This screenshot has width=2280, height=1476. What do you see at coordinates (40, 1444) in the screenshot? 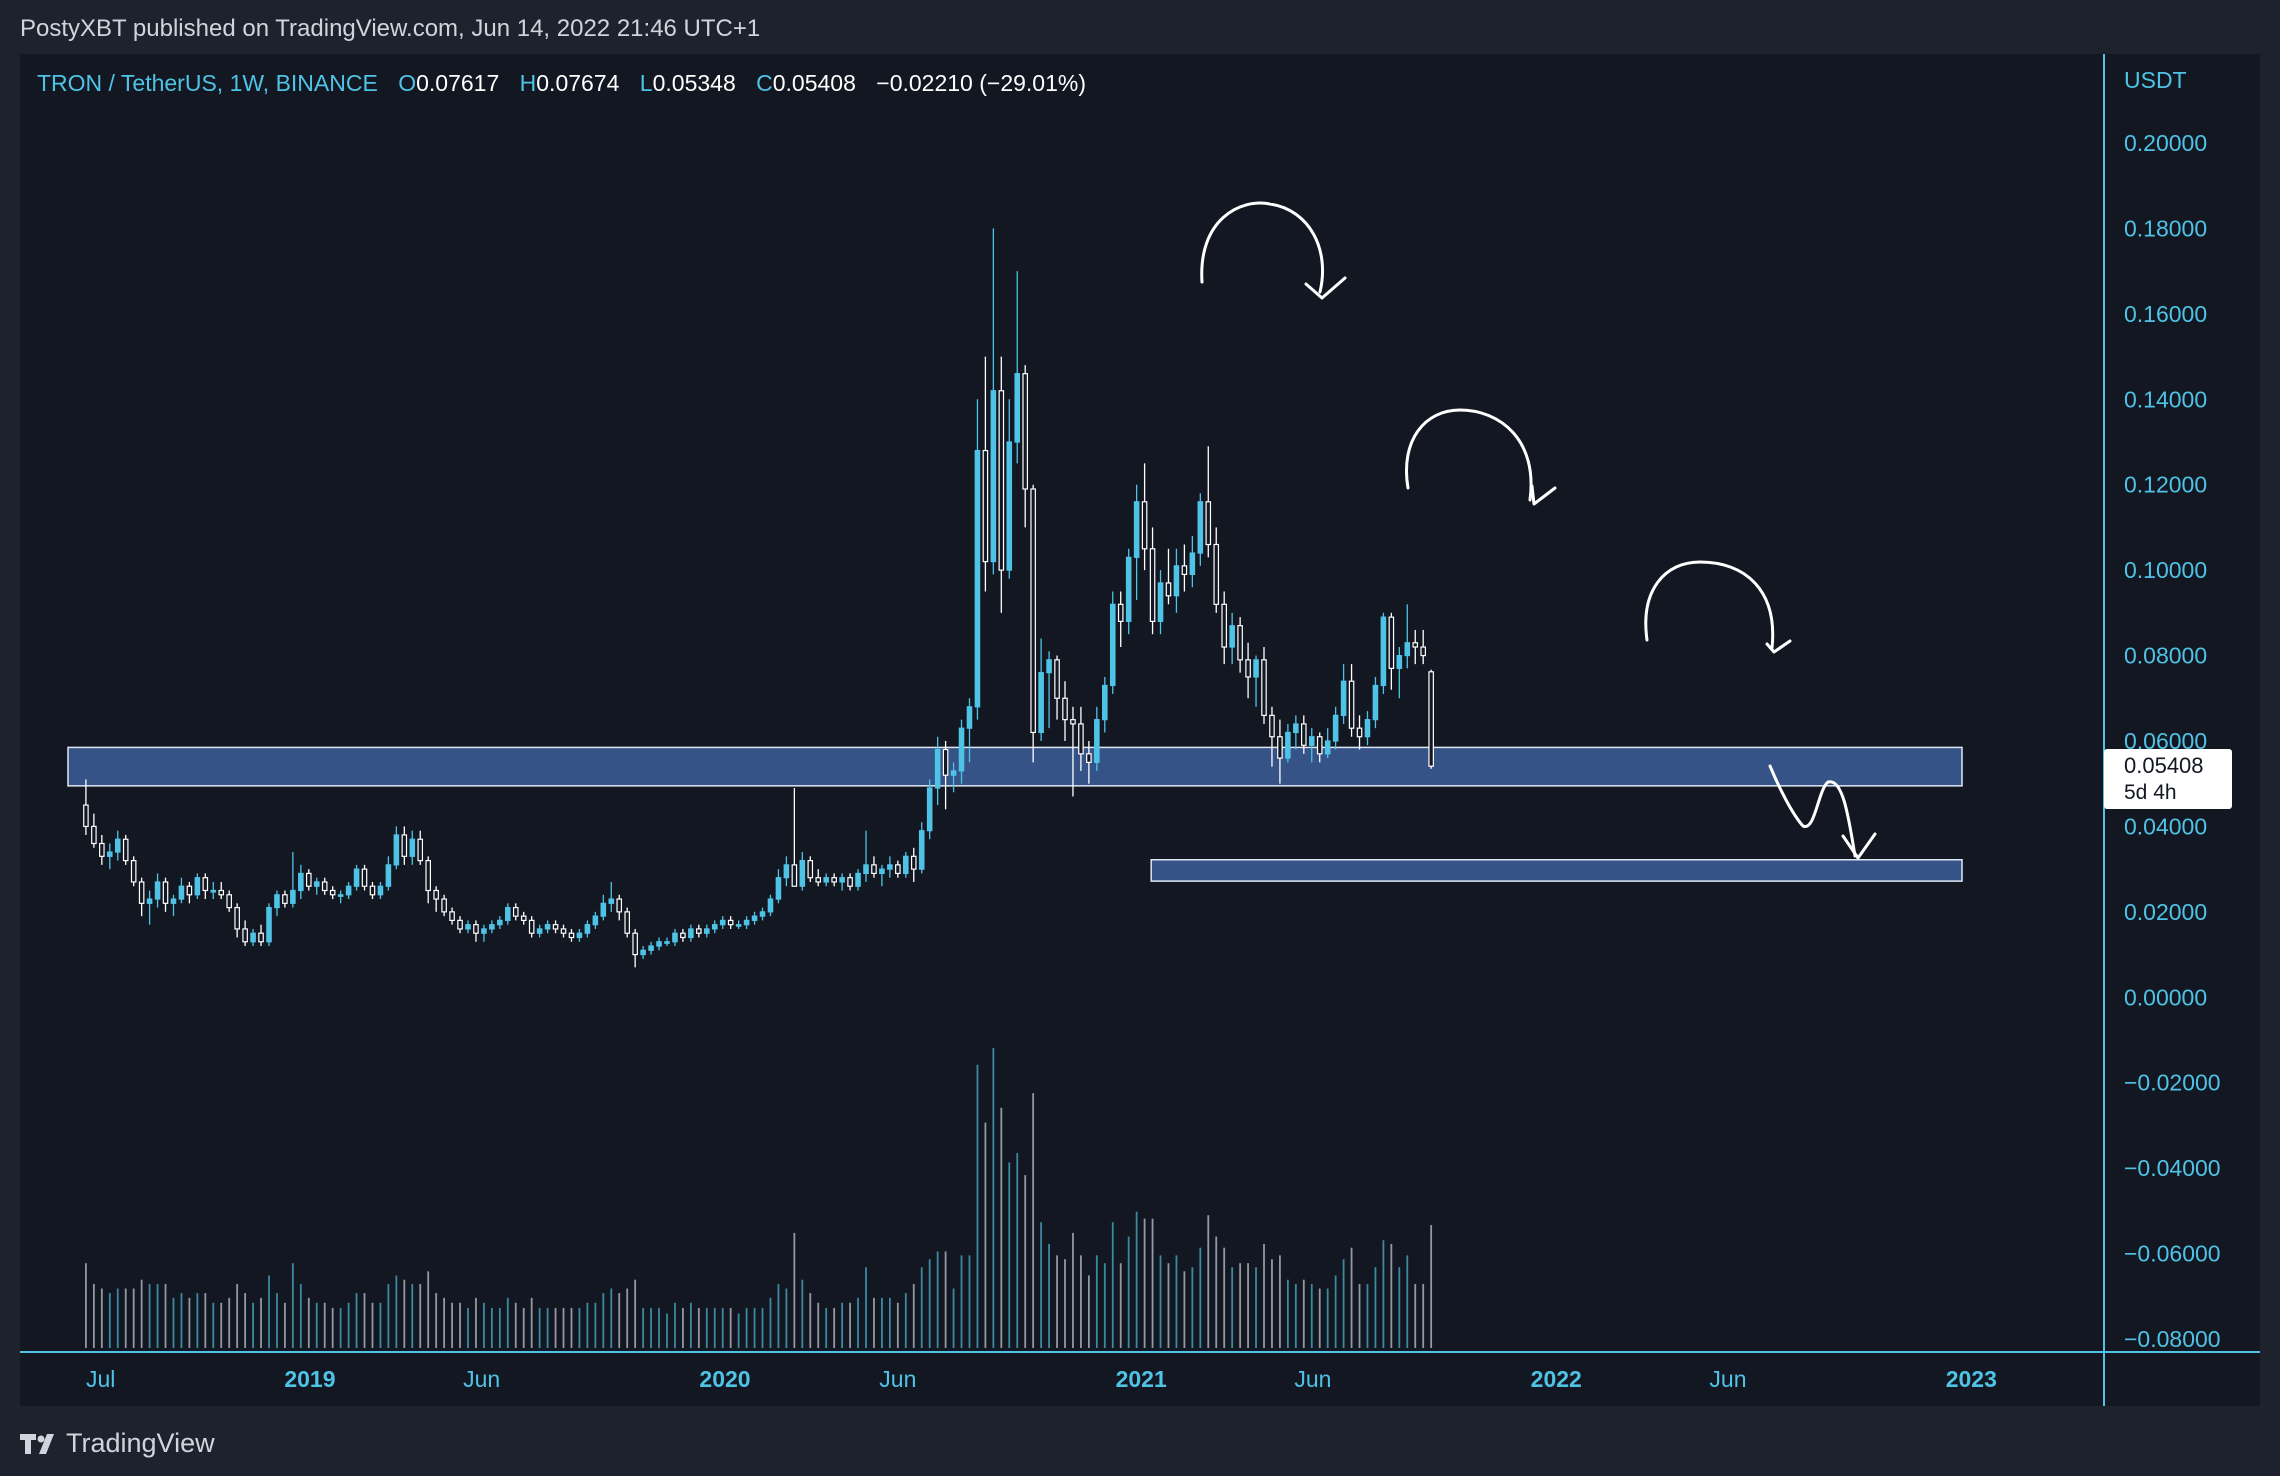
I see `tradingview-logo-icon` at bounding box center [40, 1444].